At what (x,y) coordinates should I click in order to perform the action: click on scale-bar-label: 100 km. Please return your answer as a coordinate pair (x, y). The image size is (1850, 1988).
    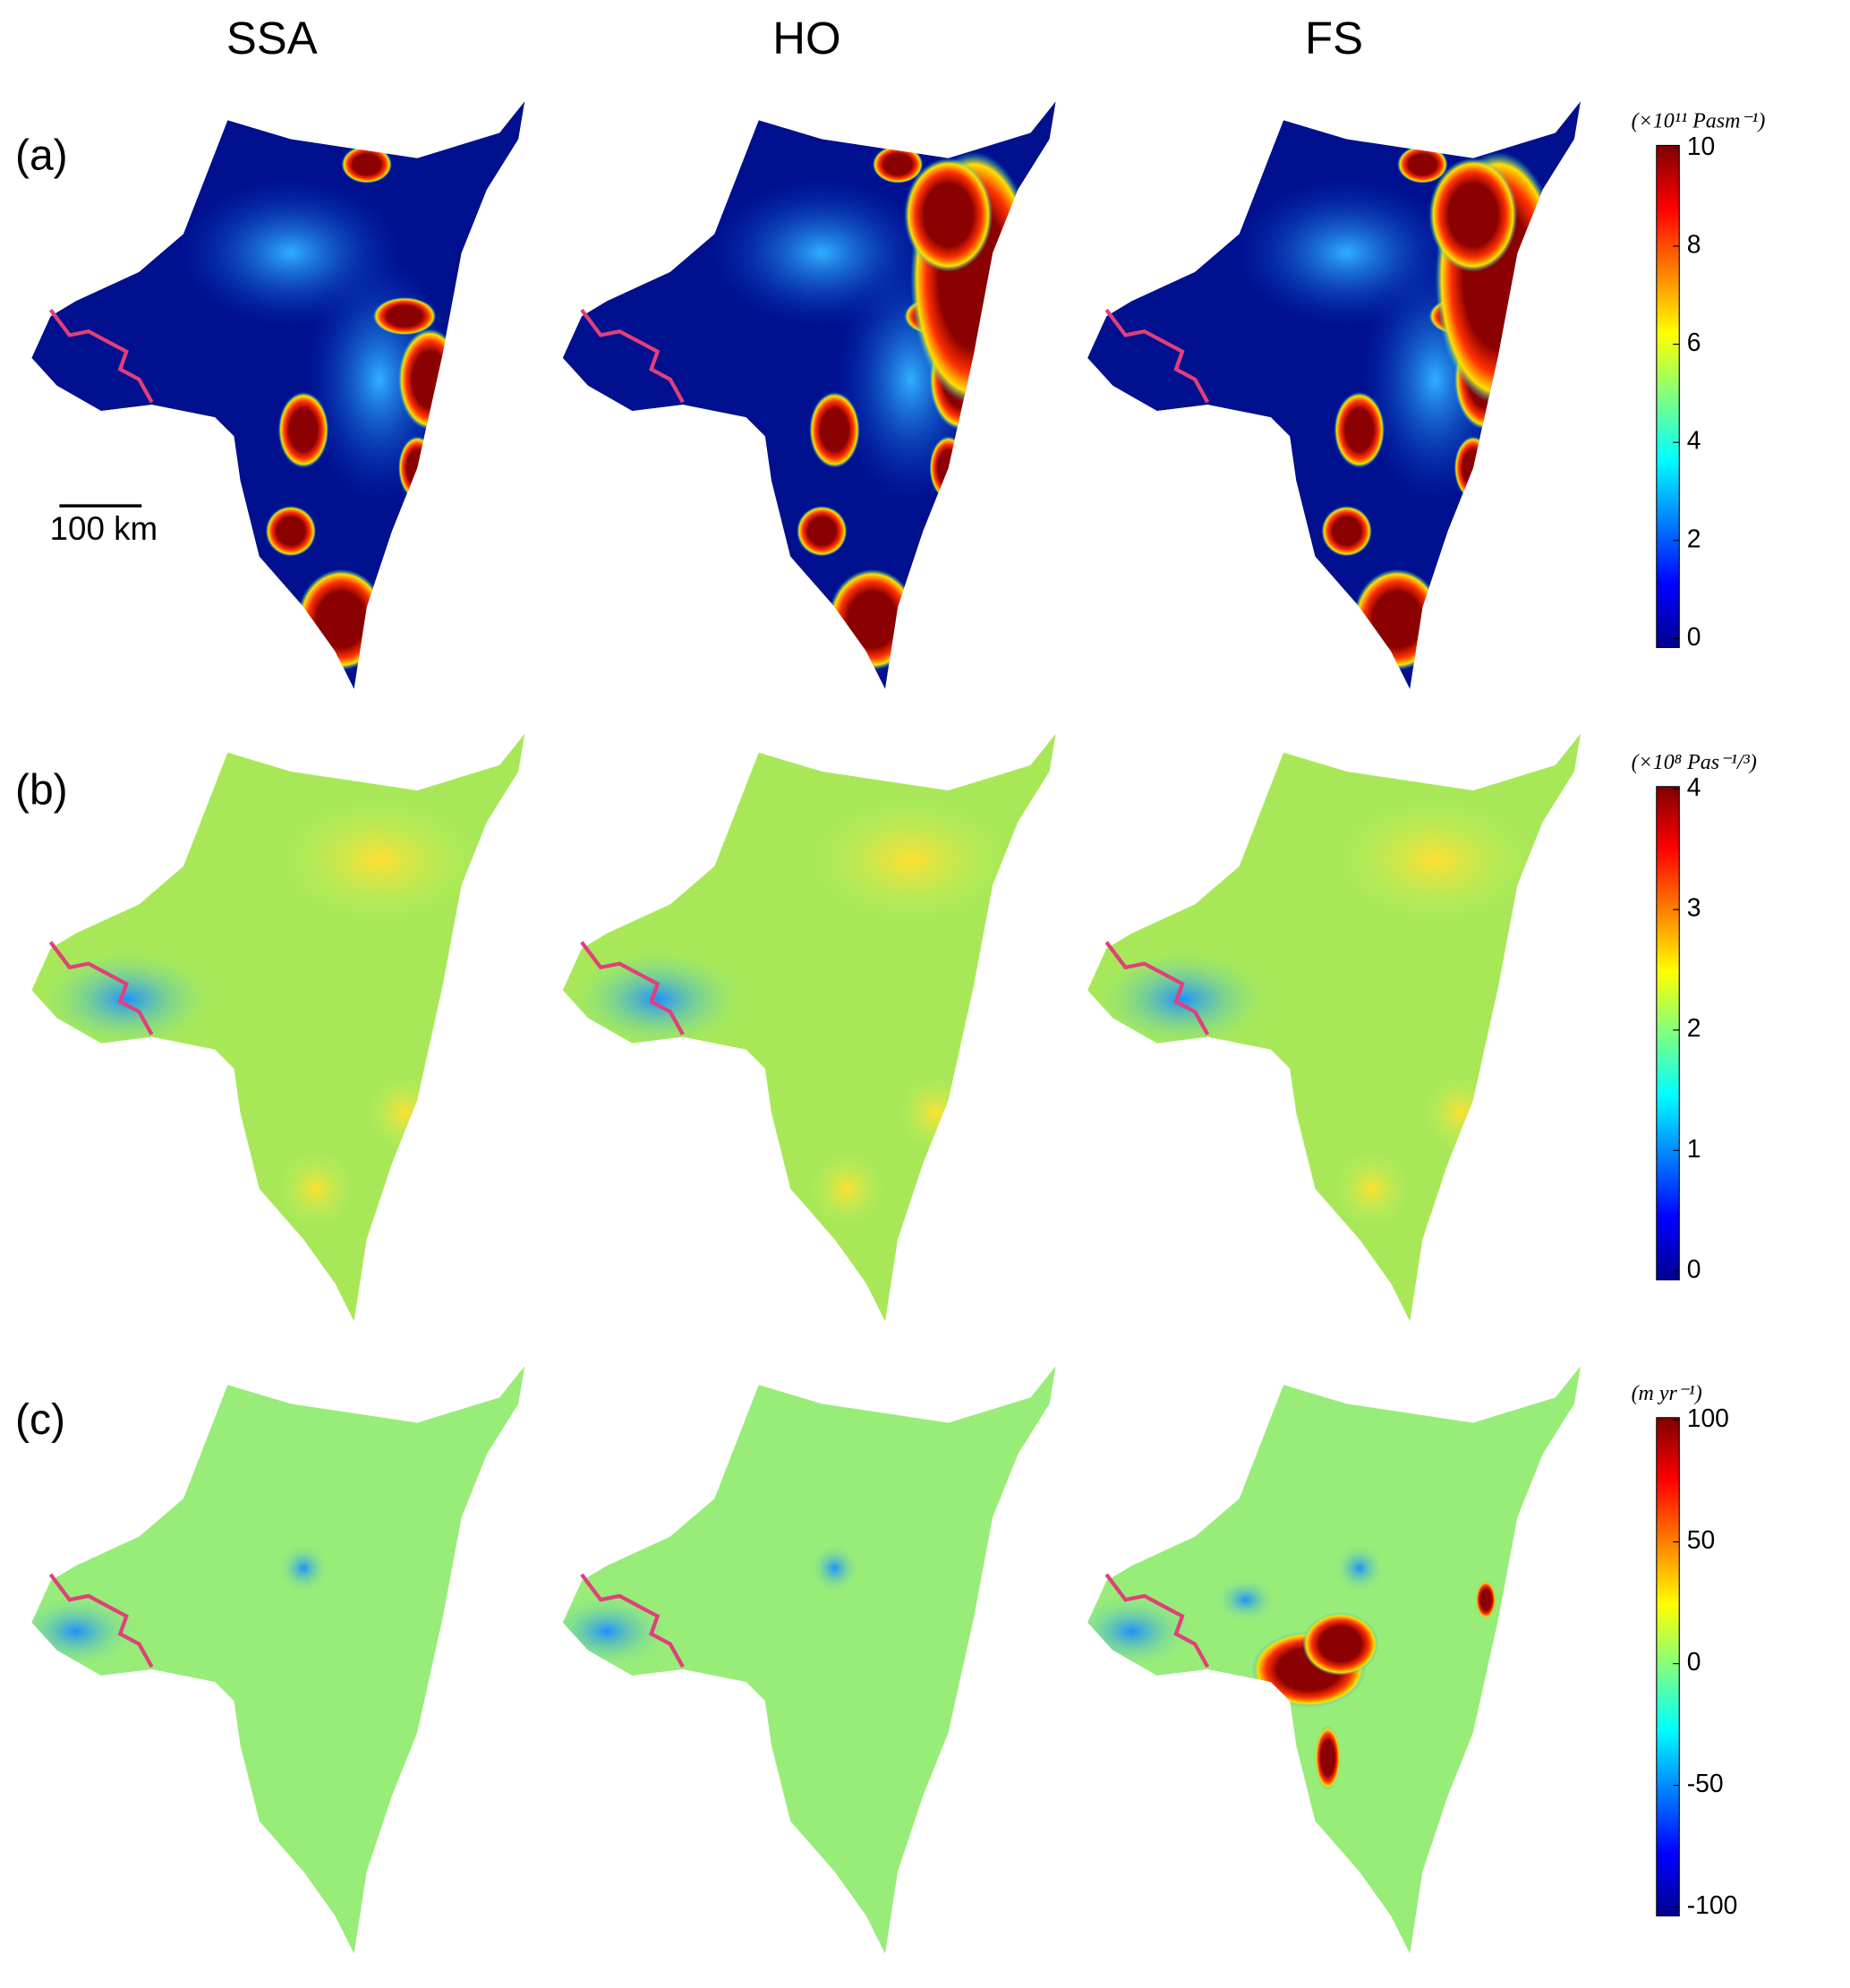
    Looking at the image, I should click on (104, 528).